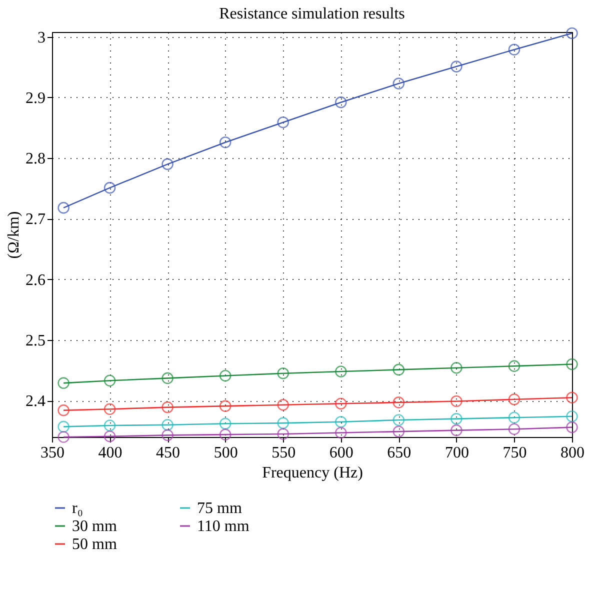  Describe the element at coordinates (399, 453) in the screenshot. I see `x-tick-label: 650` at that location.